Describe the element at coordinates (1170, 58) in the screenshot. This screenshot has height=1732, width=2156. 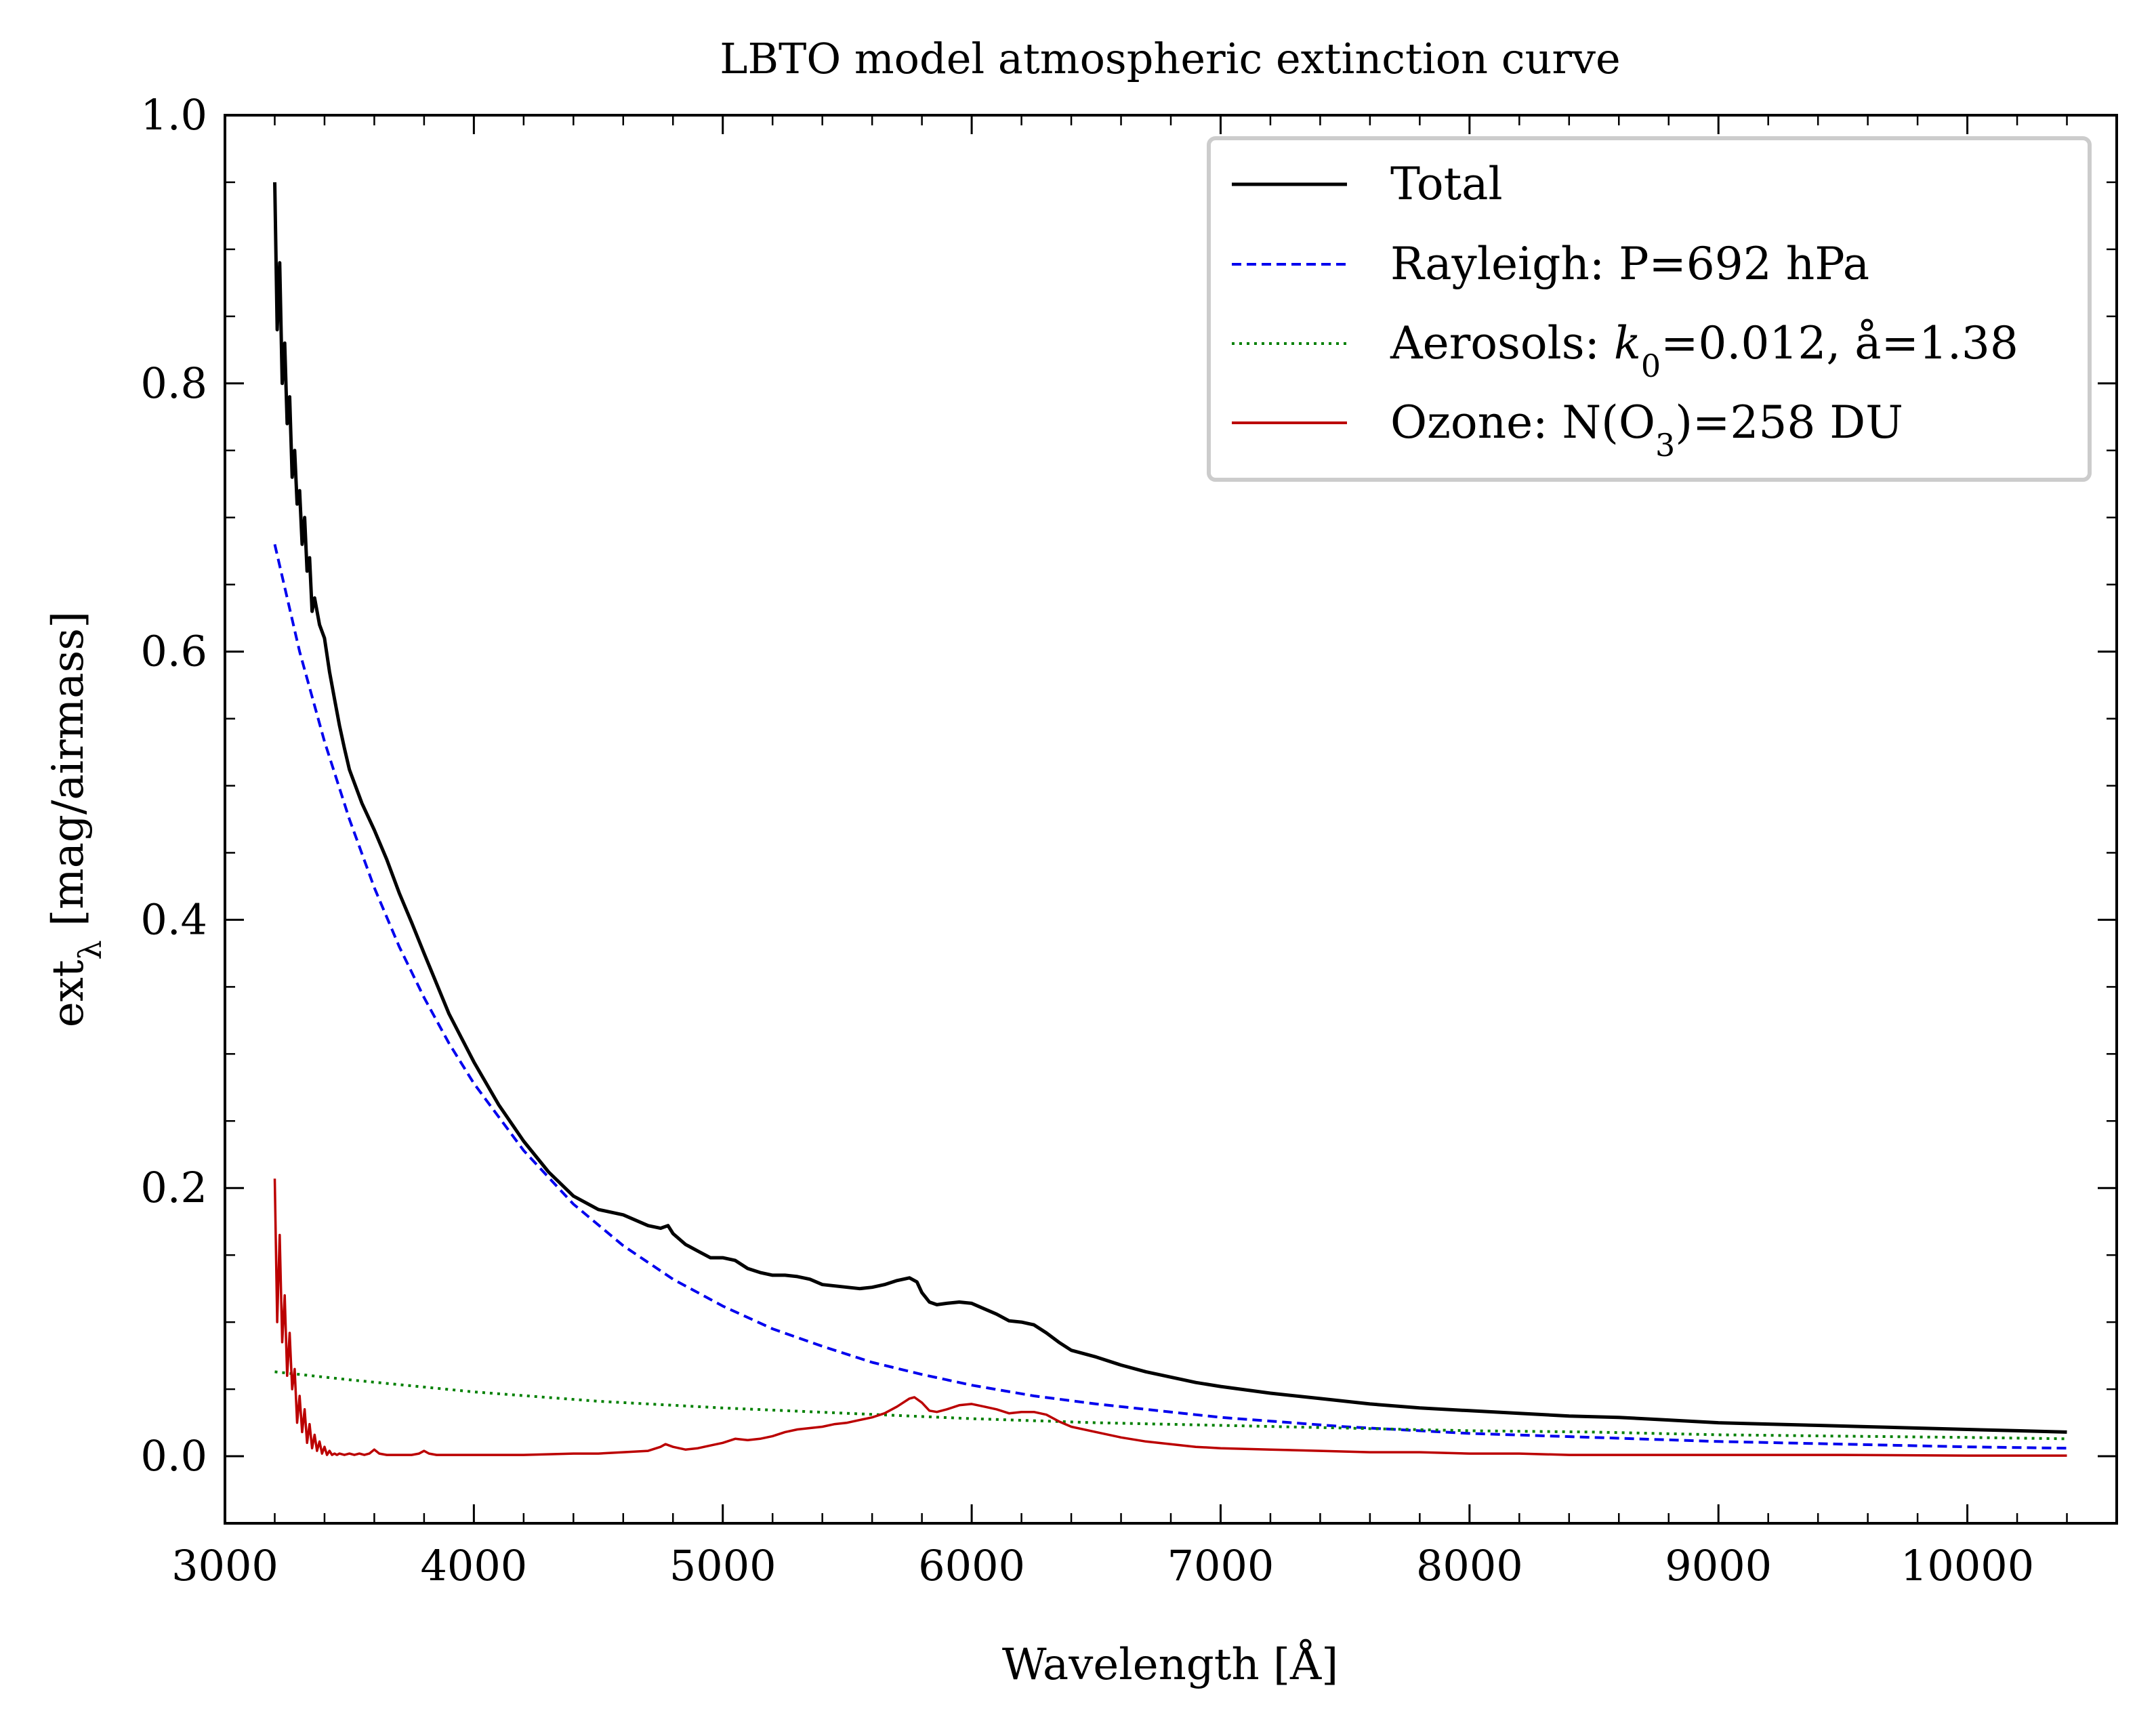
I see `chart-title: LBTO model atmospheric extinction curve` at that location.